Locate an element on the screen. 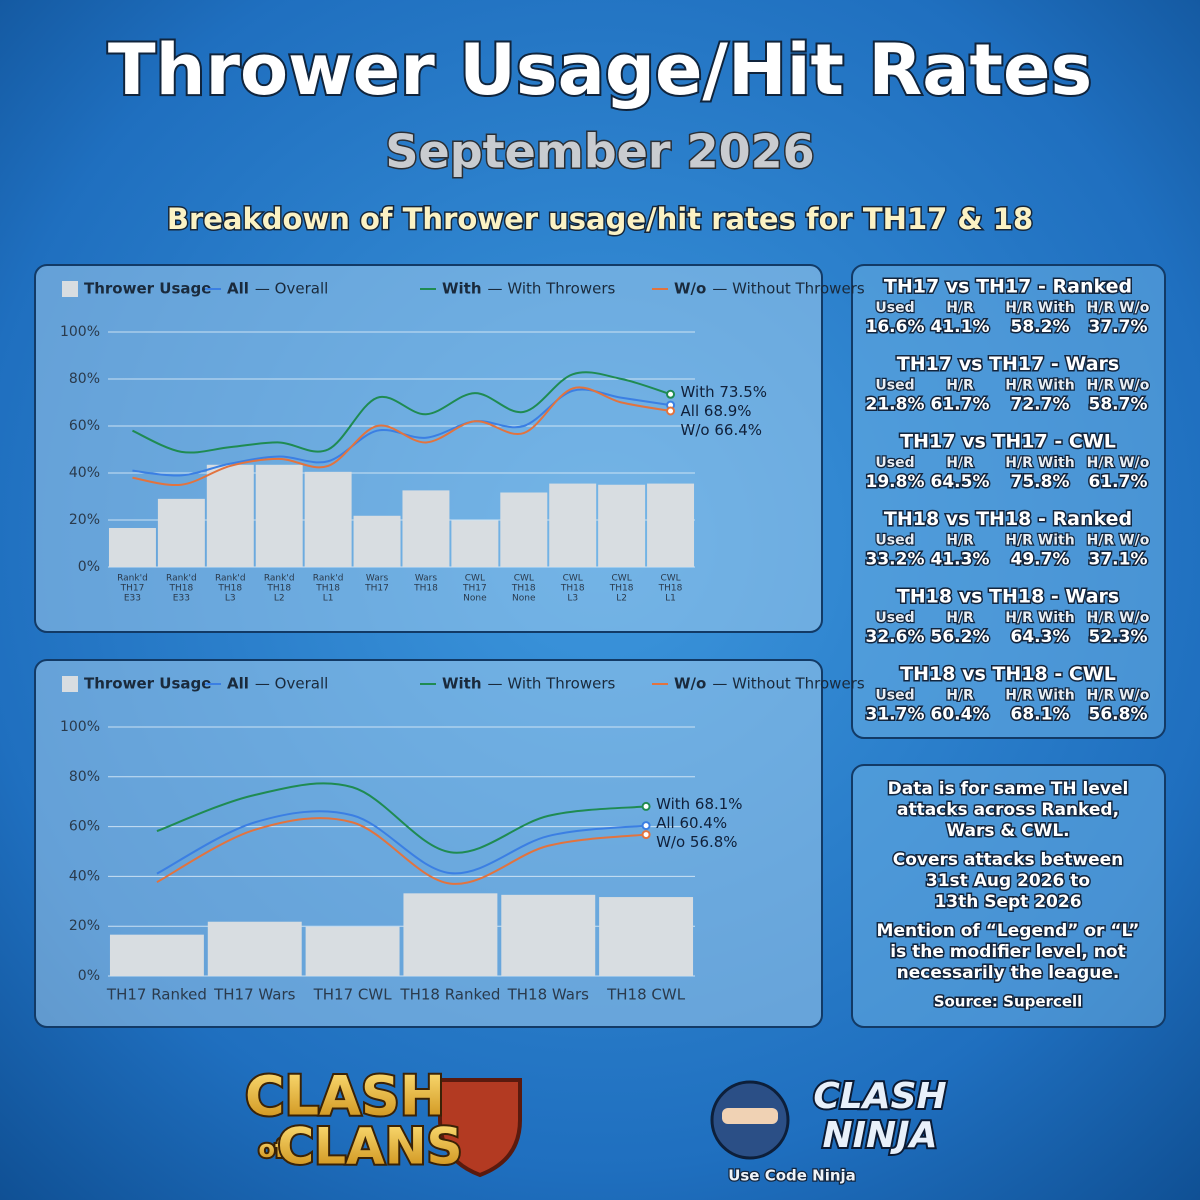 This screenshot has height=1200, width=1200. x-tick-label: TH17 Ranked is located at coordinates (156, 995).